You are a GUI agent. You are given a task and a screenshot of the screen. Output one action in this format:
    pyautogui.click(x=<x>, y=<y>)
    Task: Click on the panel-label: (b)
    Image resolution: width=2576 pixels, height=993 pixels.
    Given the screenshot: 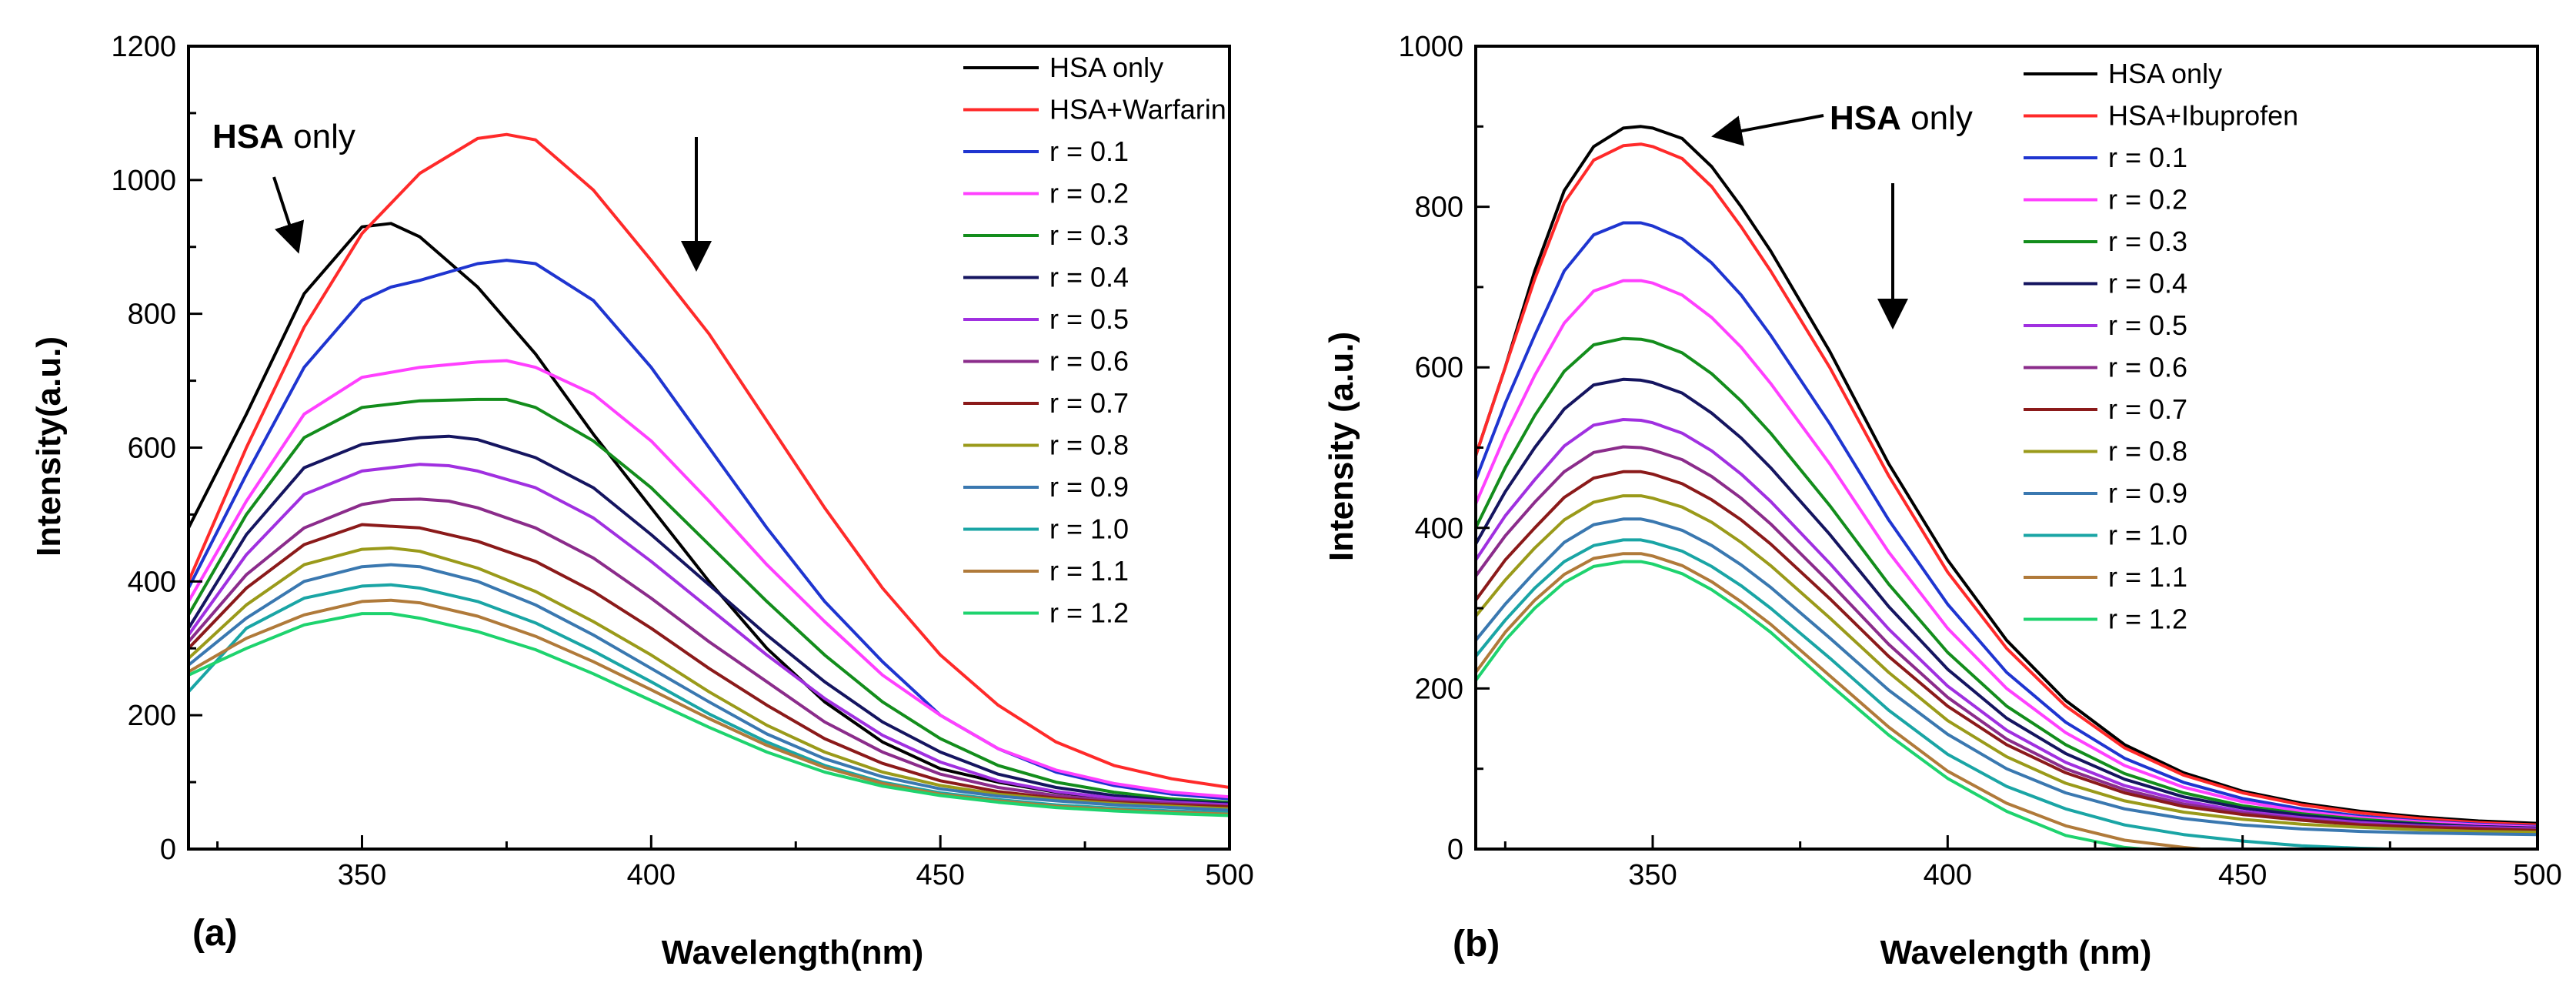 What is the action you would take?
    pyautogui.click(x=1476, y=945)
    